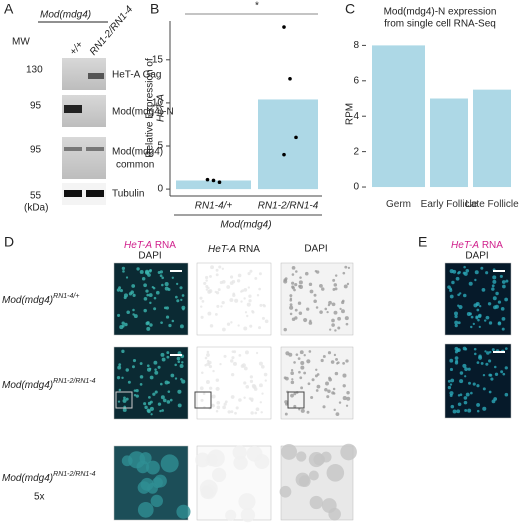 The height and width of the screenshot is (531, 520). Describe the element at coordinates (36, 208) in the screenshot. I see `unit: (kDa)` at that location.